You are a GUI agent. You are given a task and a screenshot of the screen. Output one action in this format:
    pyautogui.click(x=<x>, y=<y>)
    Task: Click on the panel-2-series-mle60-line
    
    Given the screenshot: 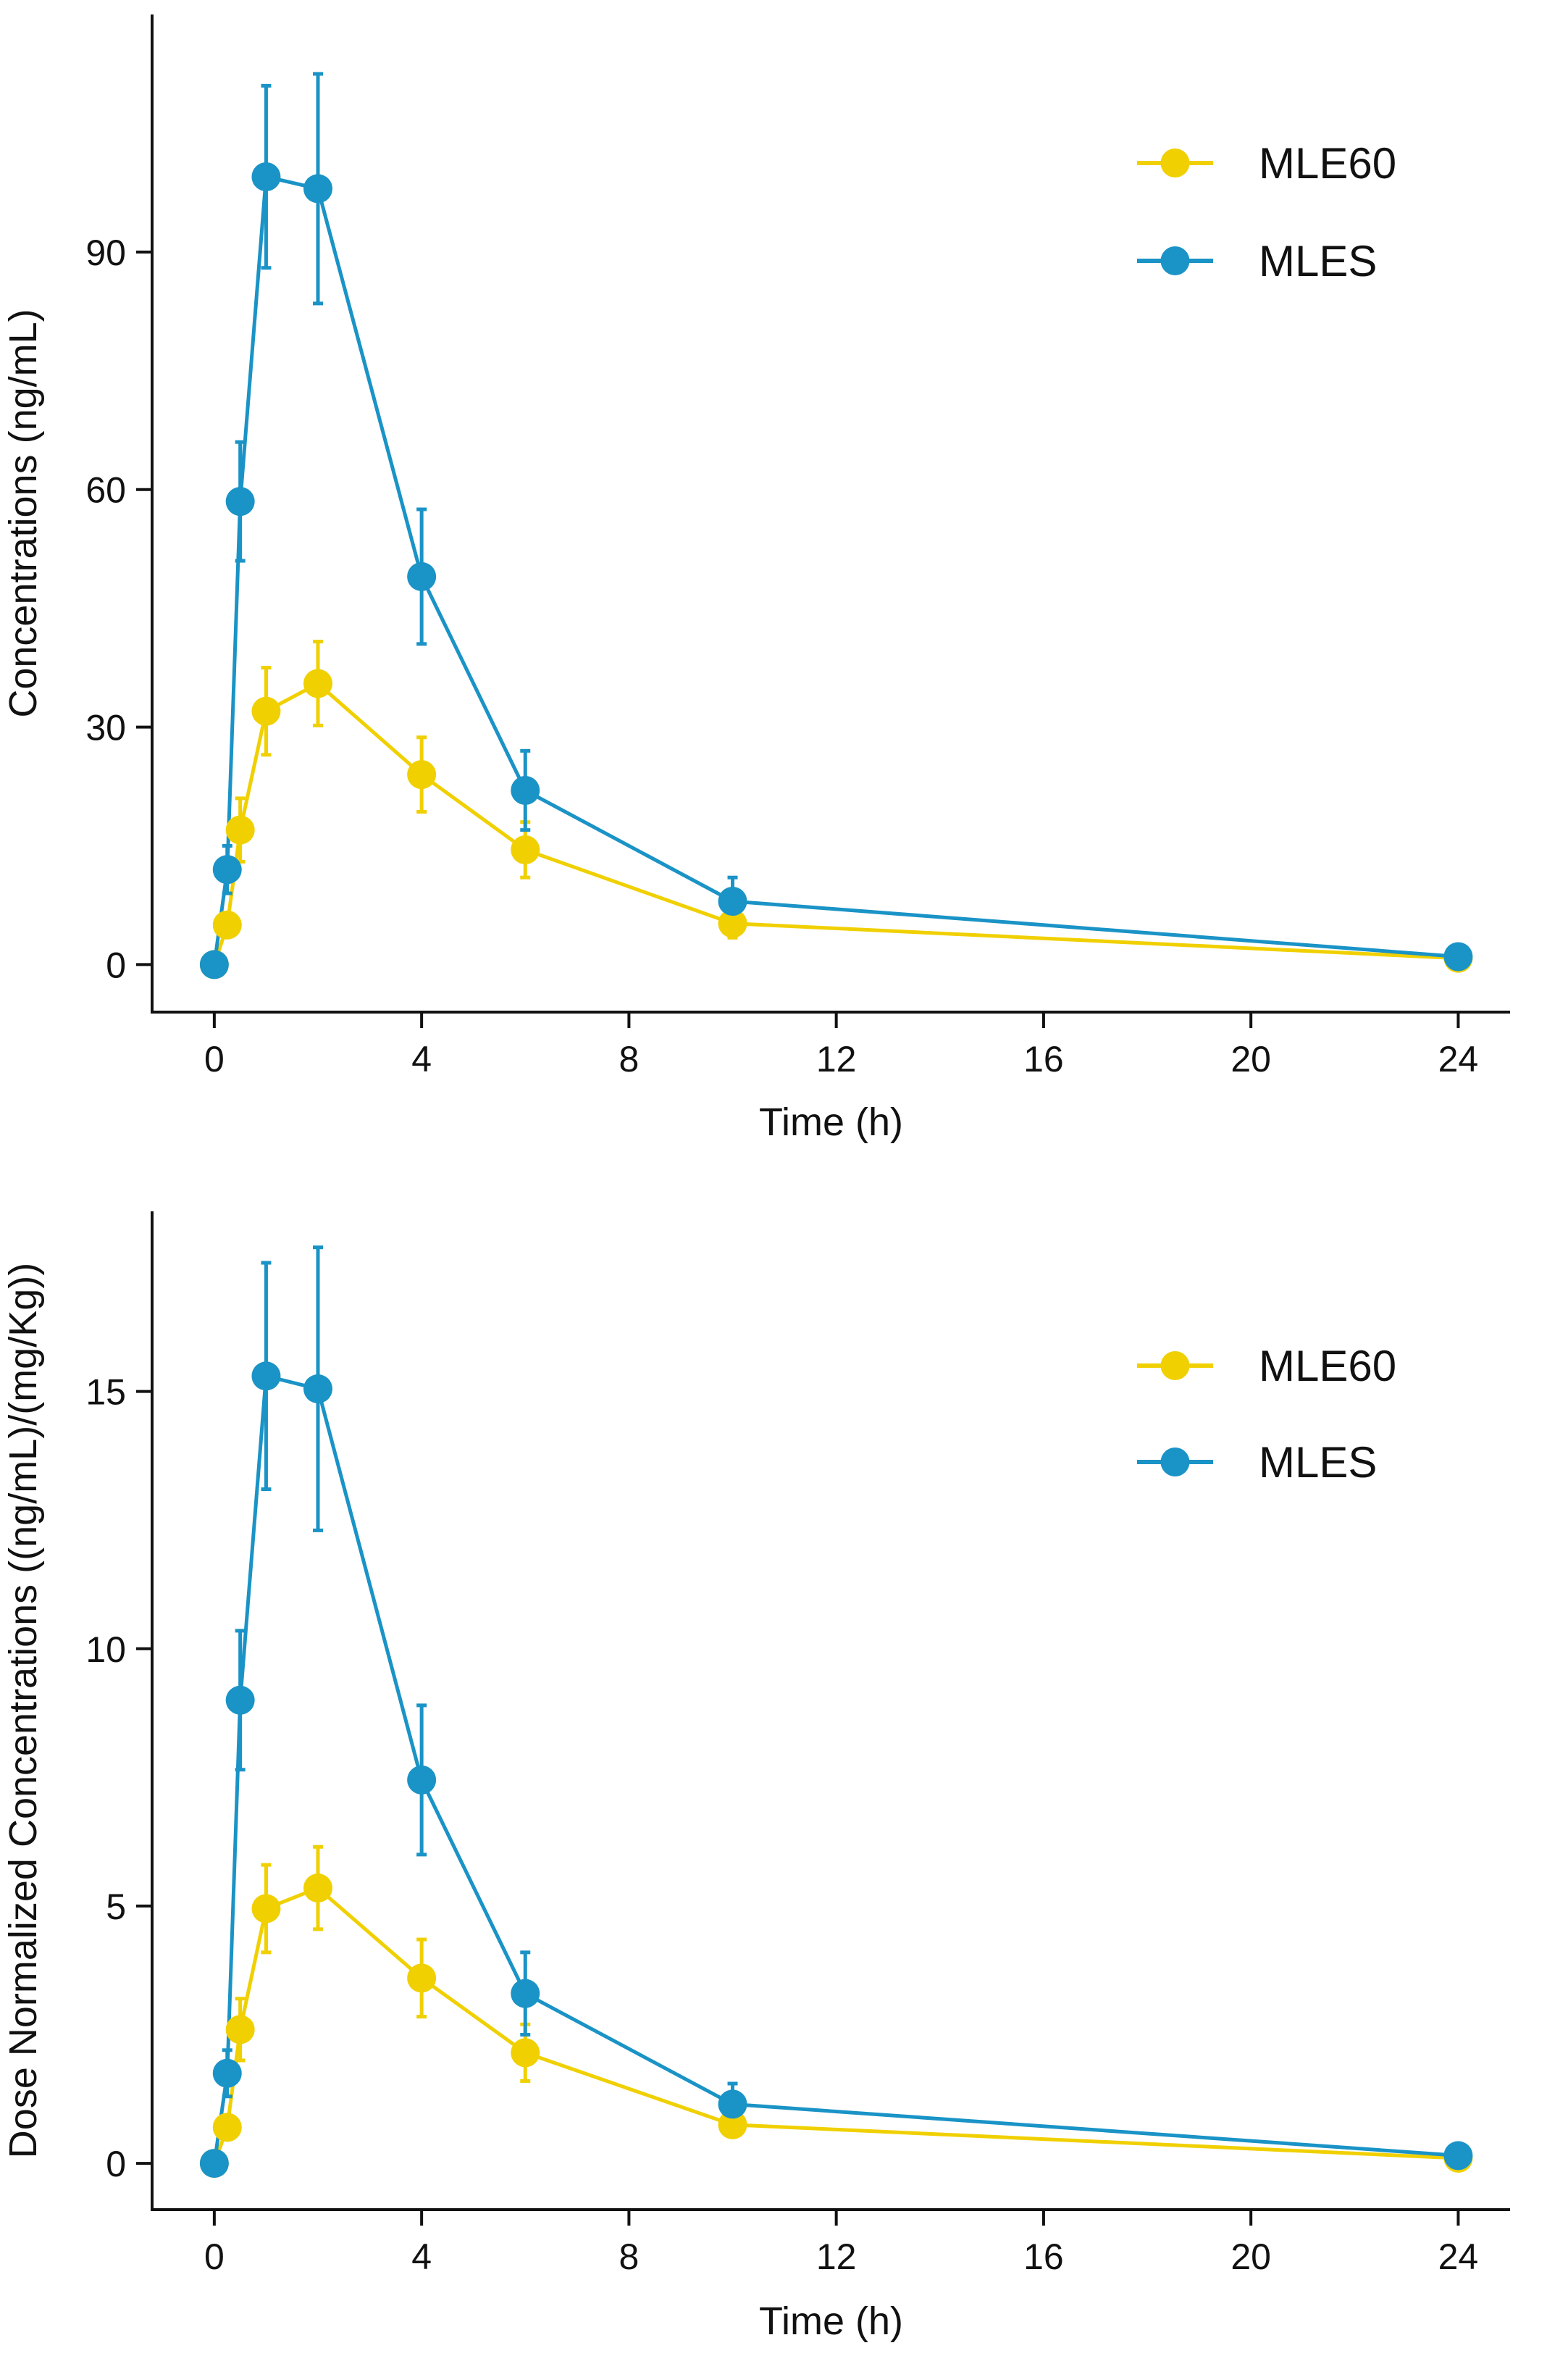 What is the action you would take?
    pyautogui.click(x=835, y=2025)
    